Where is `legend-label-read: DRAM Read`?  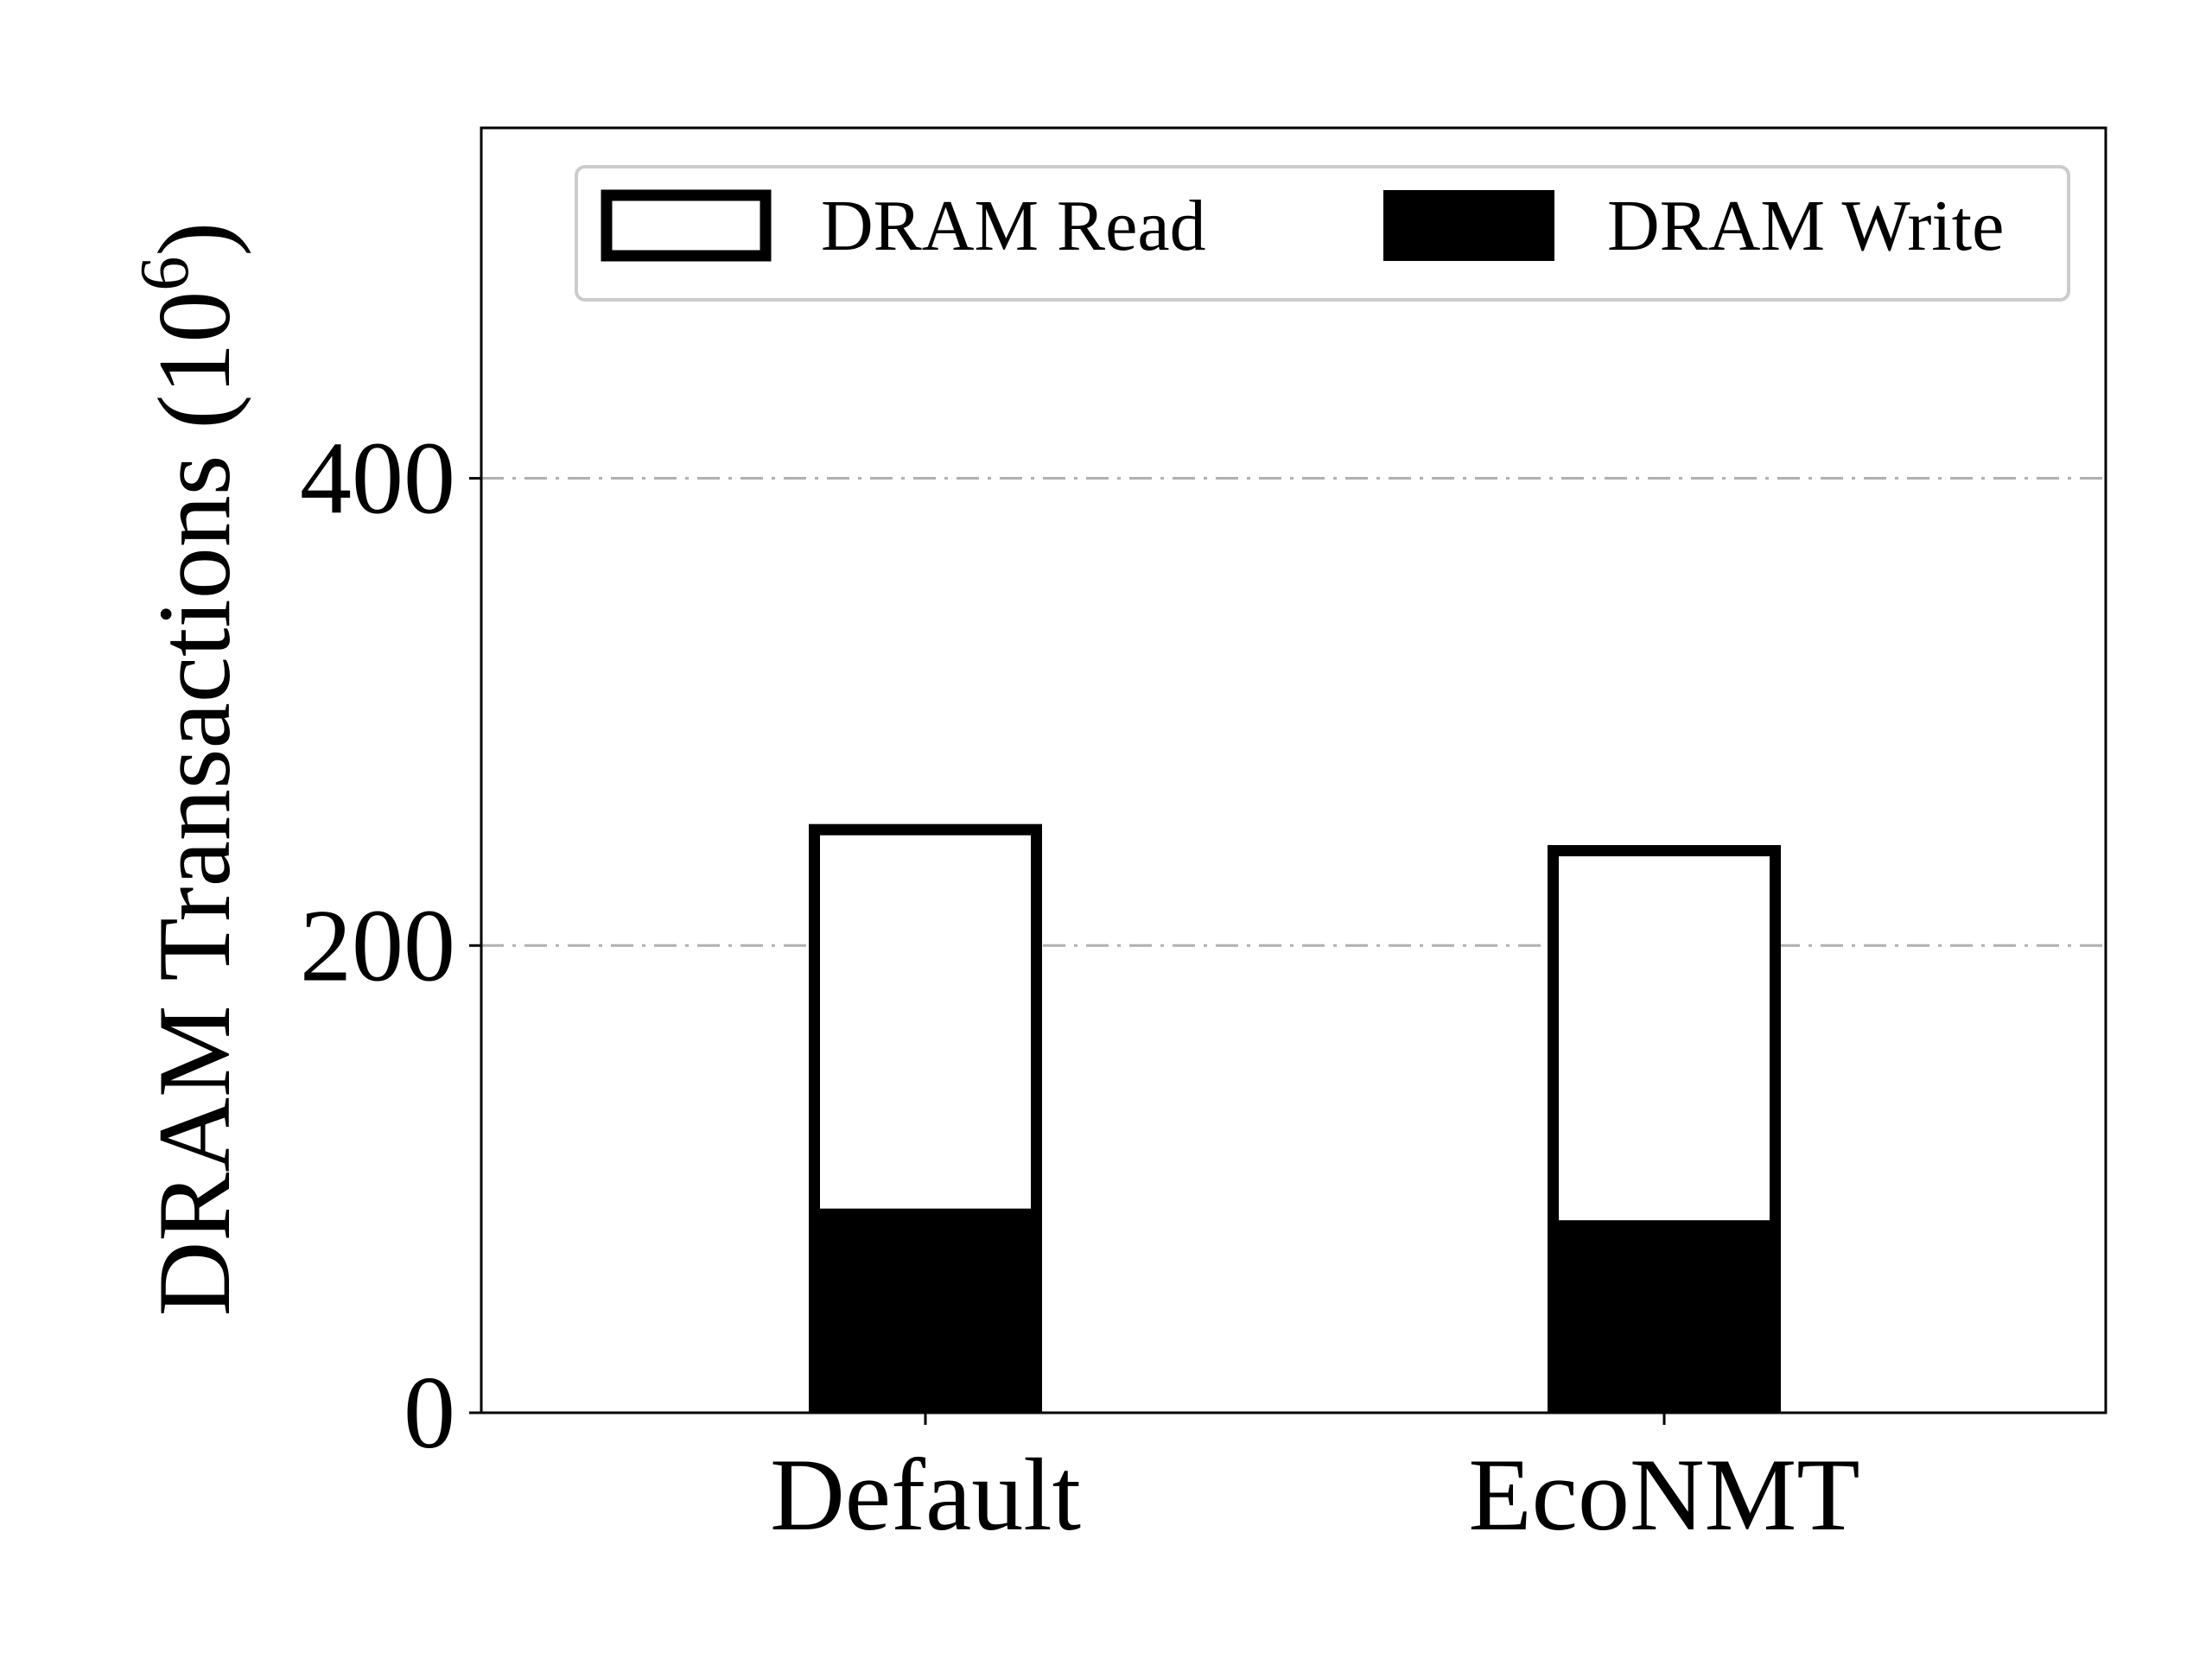 legend-label-read: DRAM Read is located at coordinates (1013, 226).